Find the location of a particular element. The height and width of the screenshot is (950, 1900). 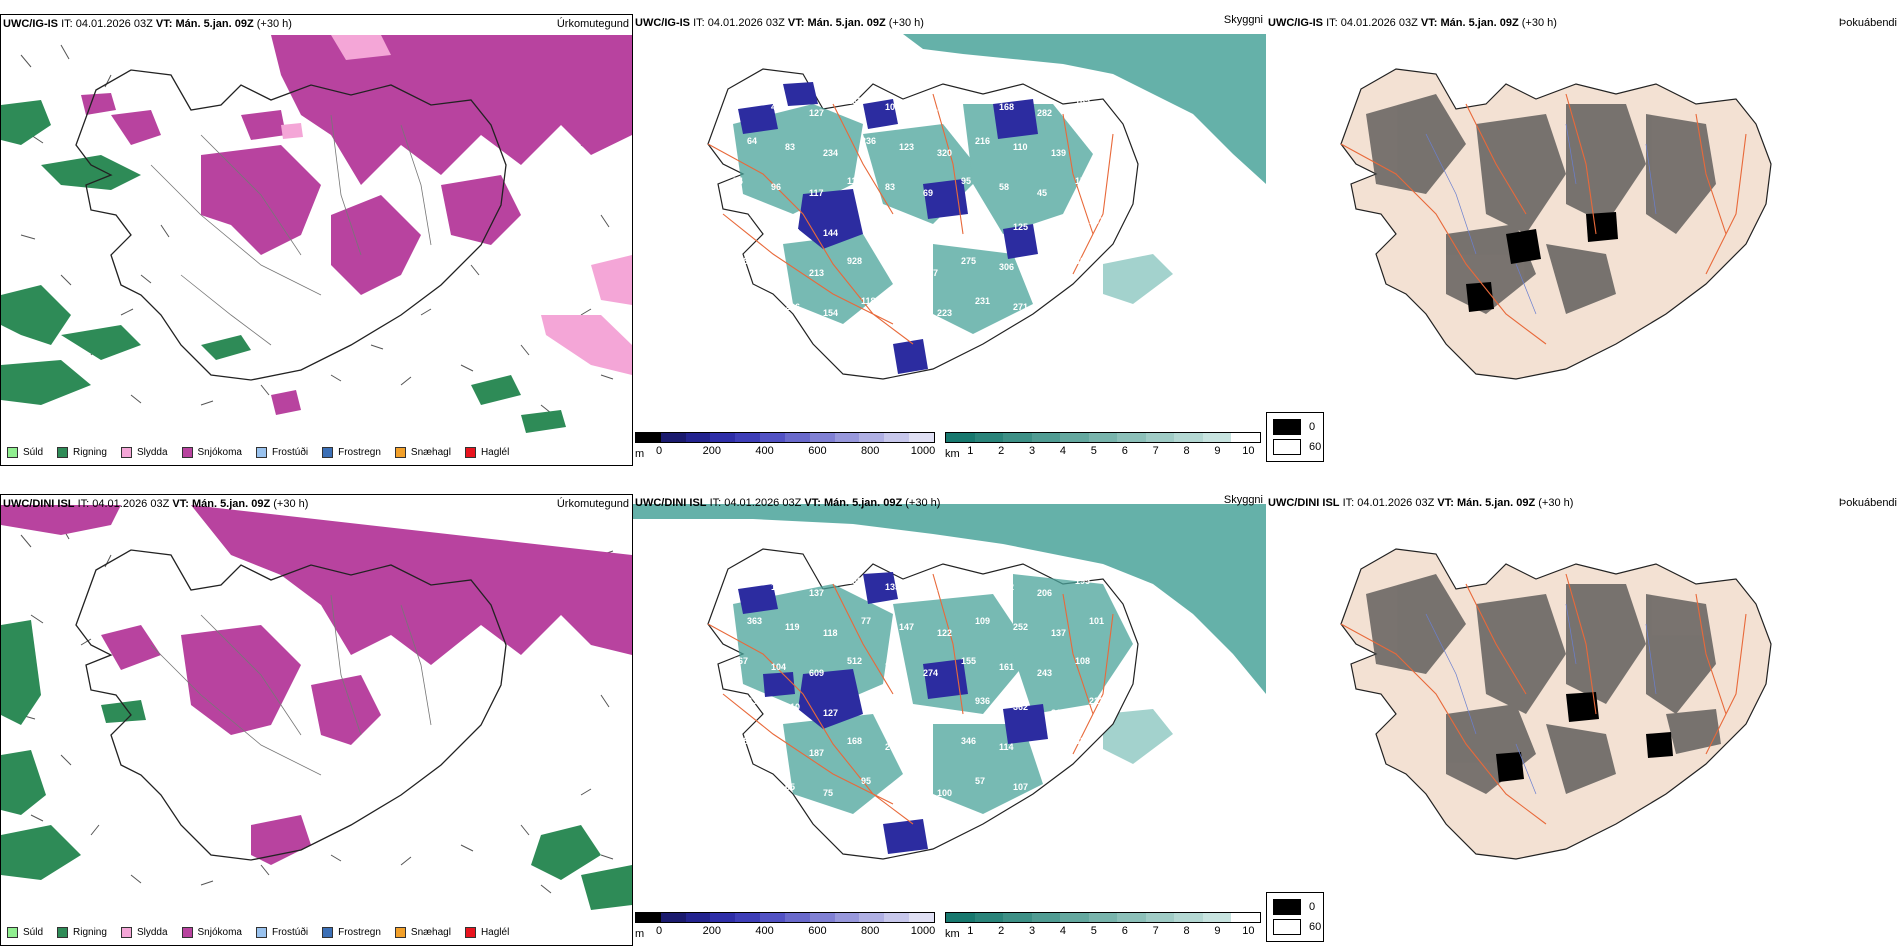

cloud-base-label: 149 is located at coordinates (1096, 141).